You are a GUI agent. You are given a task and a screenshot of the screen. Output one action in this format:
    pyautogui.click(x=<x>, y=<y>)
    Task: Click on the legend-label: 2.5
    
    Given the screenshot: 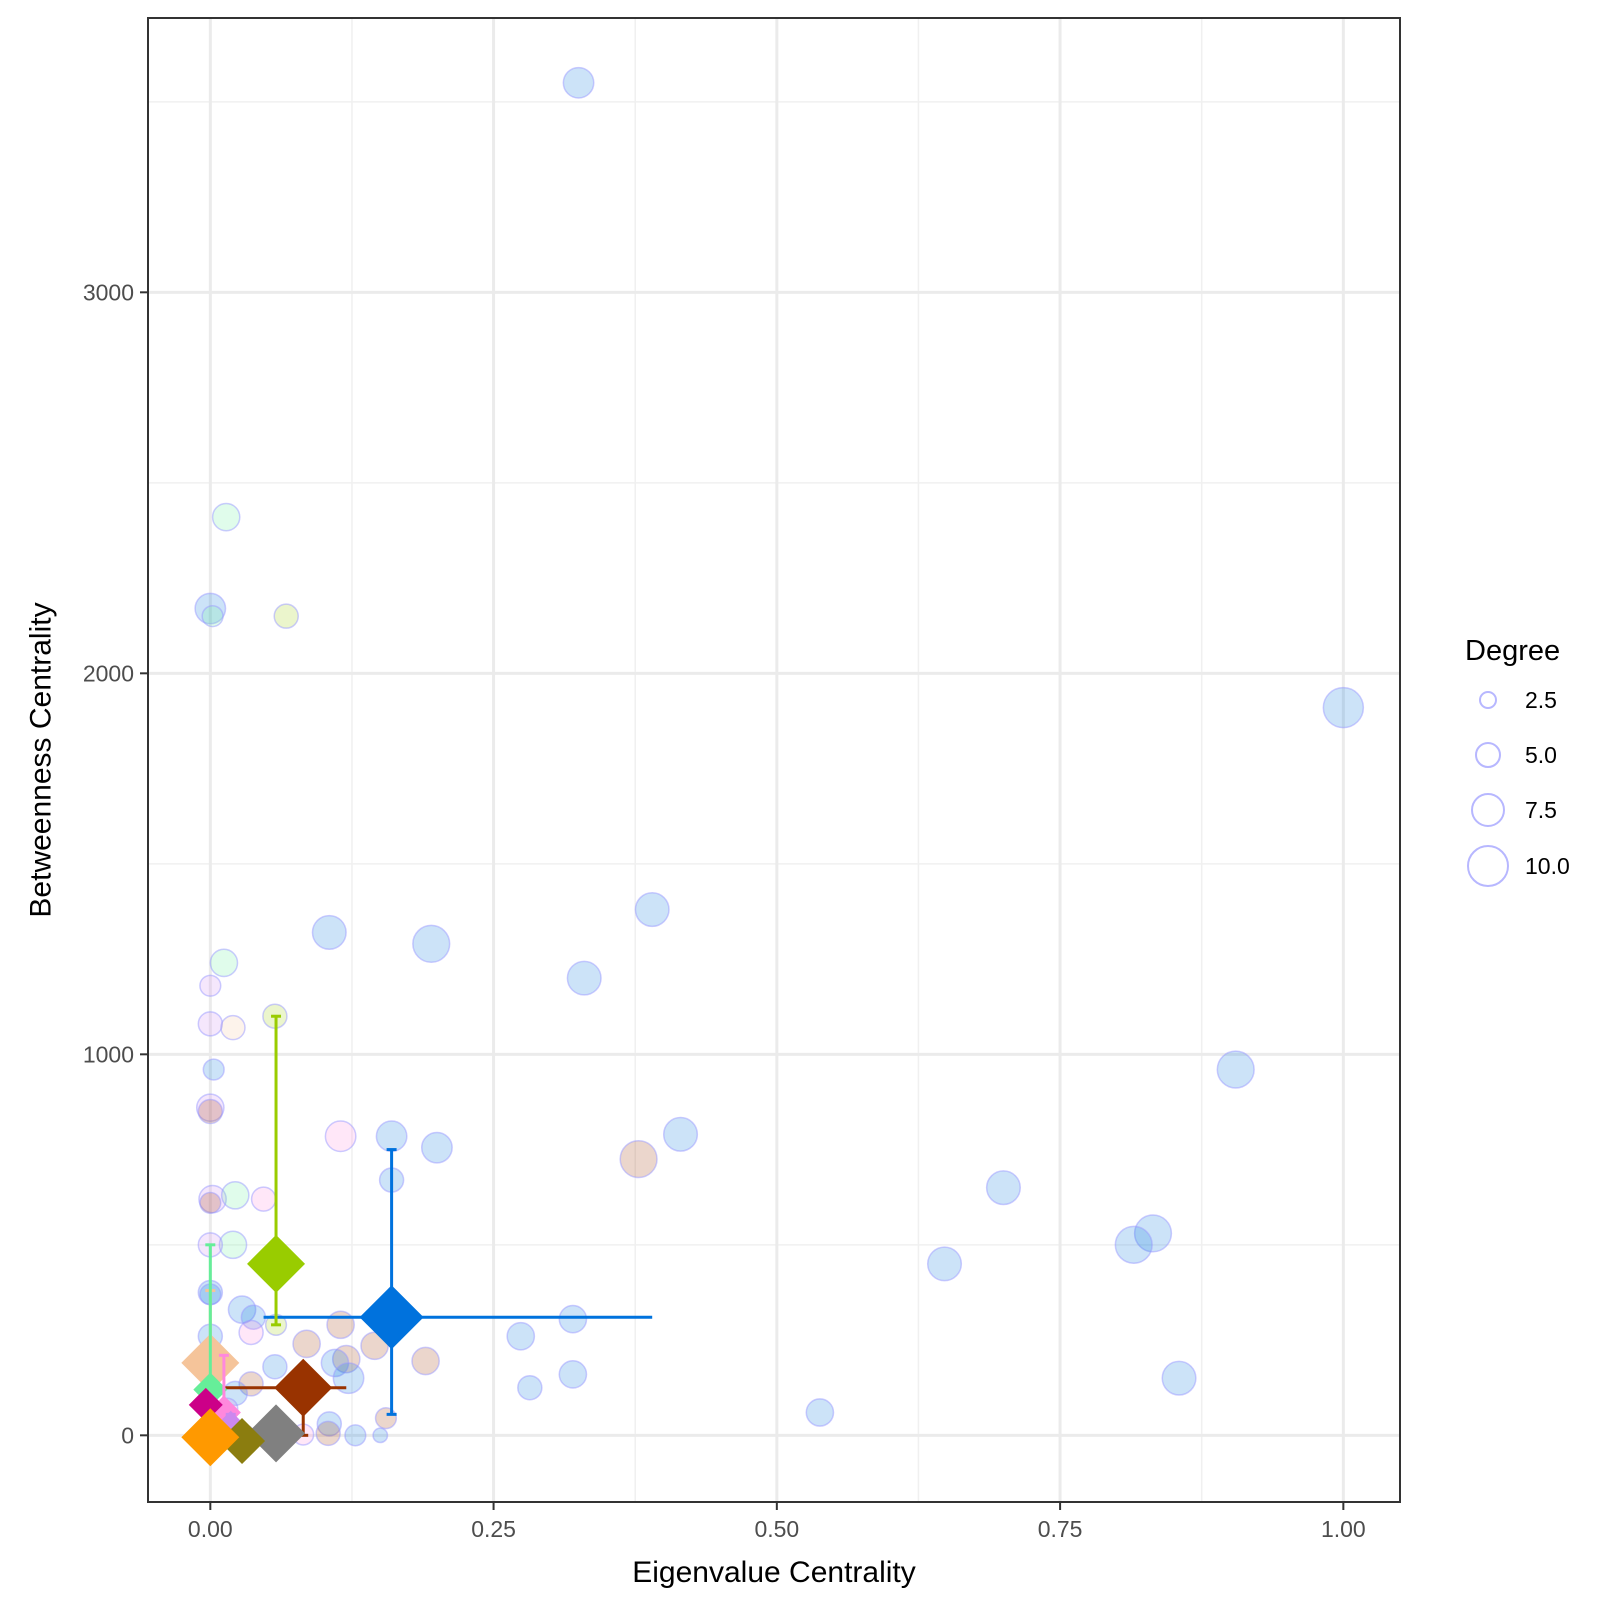 What is the action you would take?
    pyautogui.click(x=1541, y=700)
    